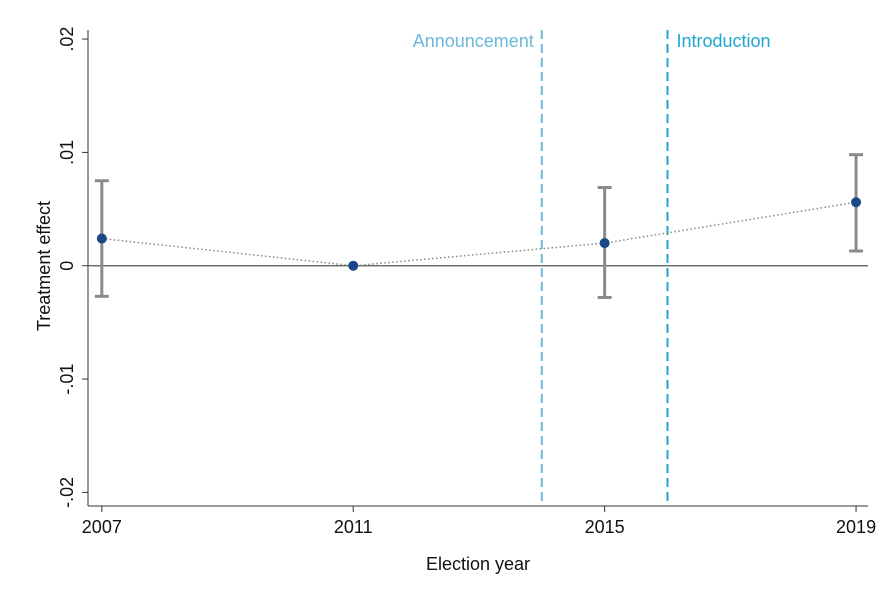  Describe the element at coordinates (856, 527) in the screenshot. I see `x-tick-label: 2019` at that location.